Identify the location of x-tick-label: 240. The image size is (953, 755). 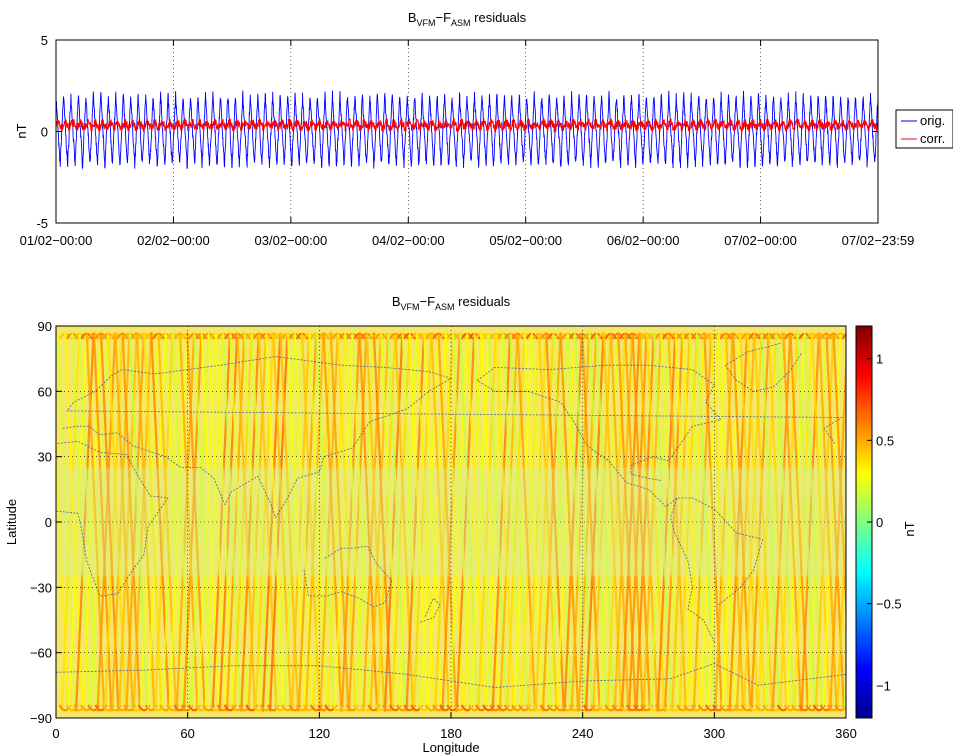
(583, 733).